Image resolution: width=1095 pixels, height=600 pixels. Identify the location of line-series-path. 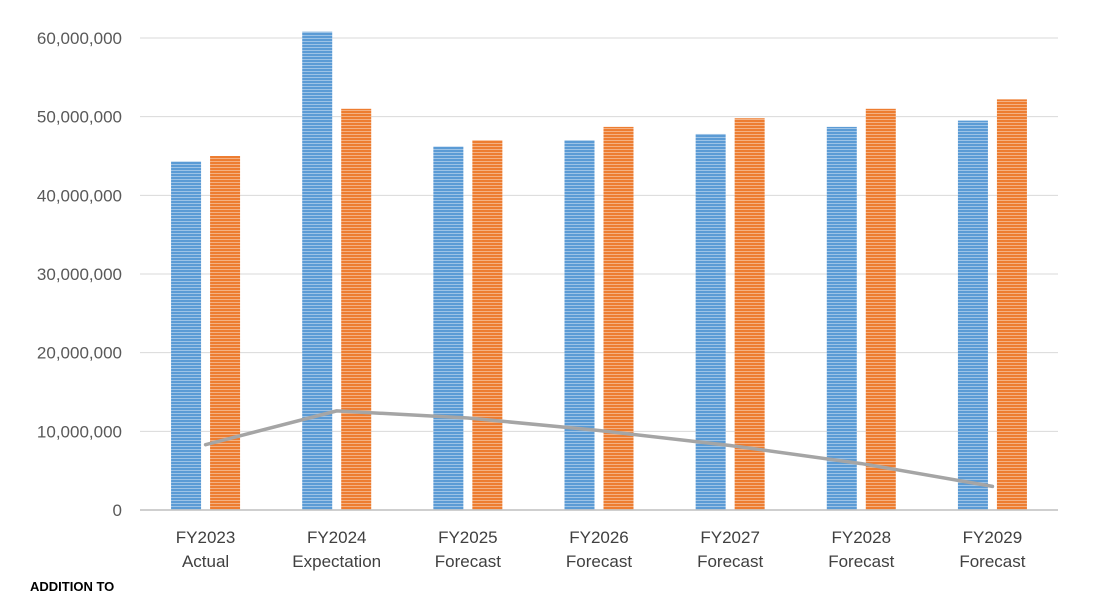
(599, 449).